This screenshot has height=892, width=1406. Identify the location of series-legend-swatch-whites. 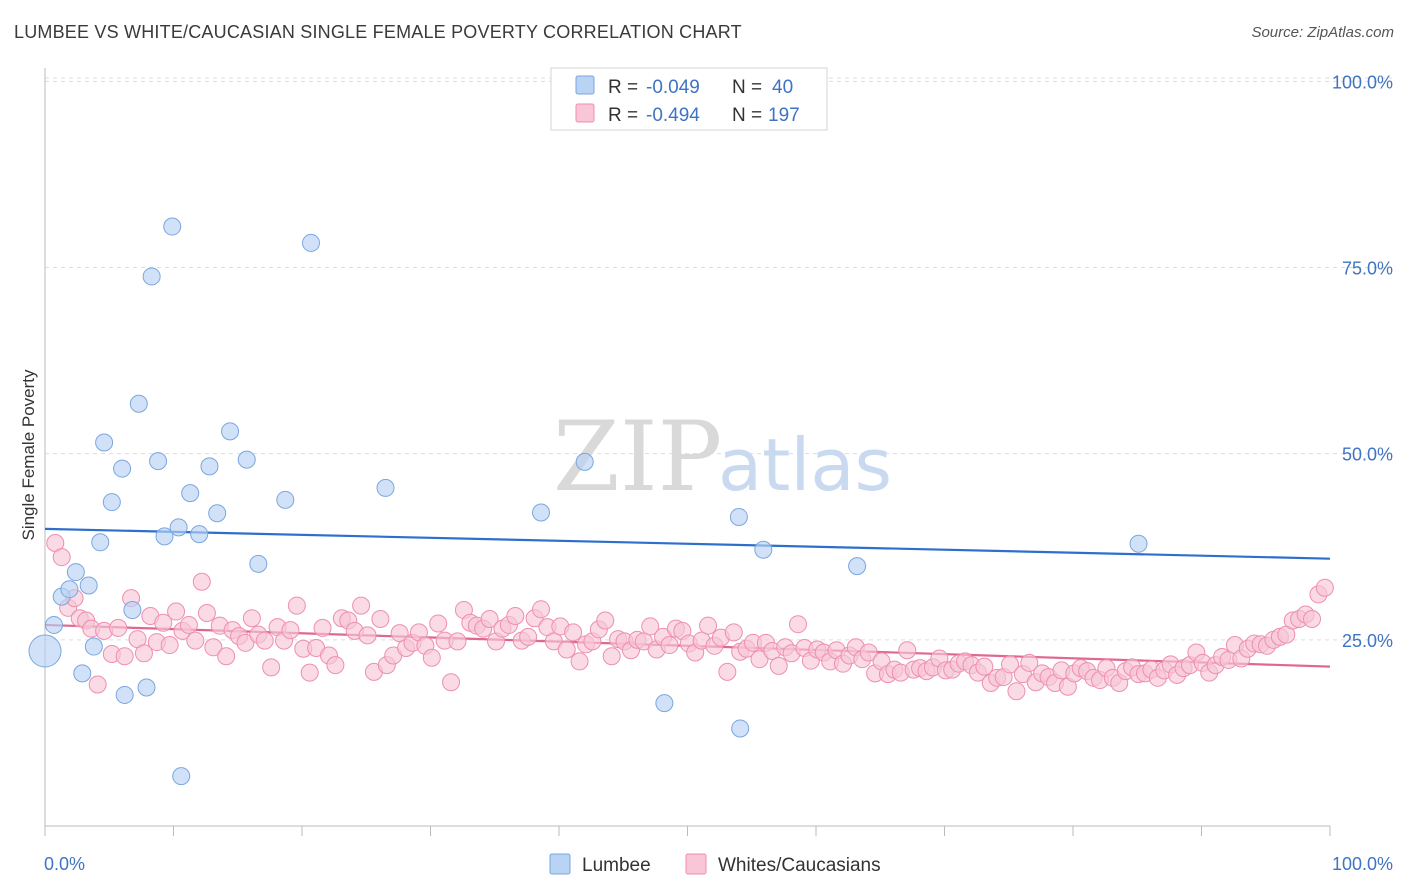
(696, 864).